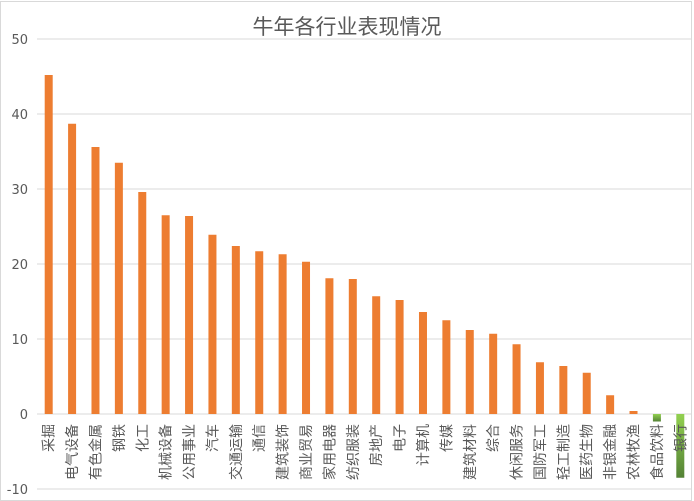 The height and width of the screenshot is (501, 694). What do you see at coordinates (377, 445) in the screenshot?
I see `x-category-label: 房地产` at bounding box center [377, 445].